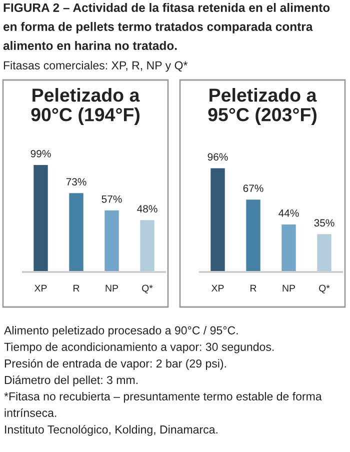  Describe the element at coordinates (76, 182) in the screenshot. I see `data-label: 73%` at that location.